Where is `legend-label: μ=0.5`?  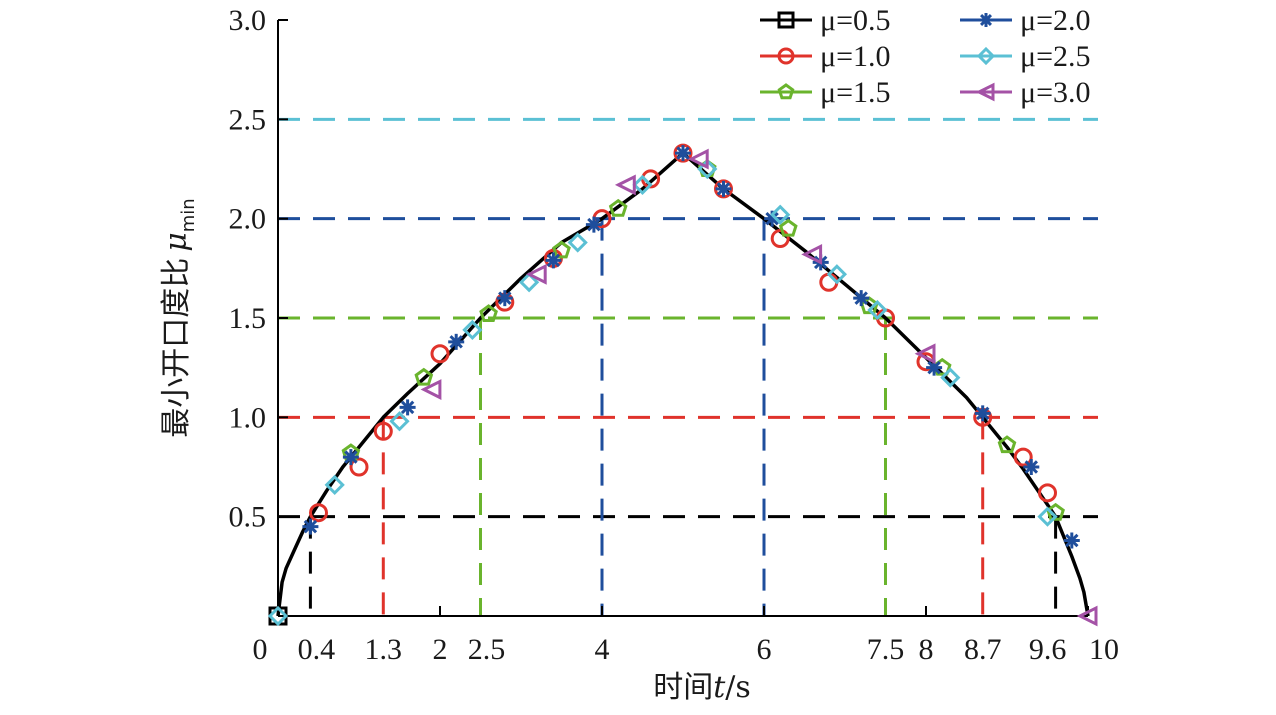 legend-label: μ=0.5 is located at coordinates (855, 20).